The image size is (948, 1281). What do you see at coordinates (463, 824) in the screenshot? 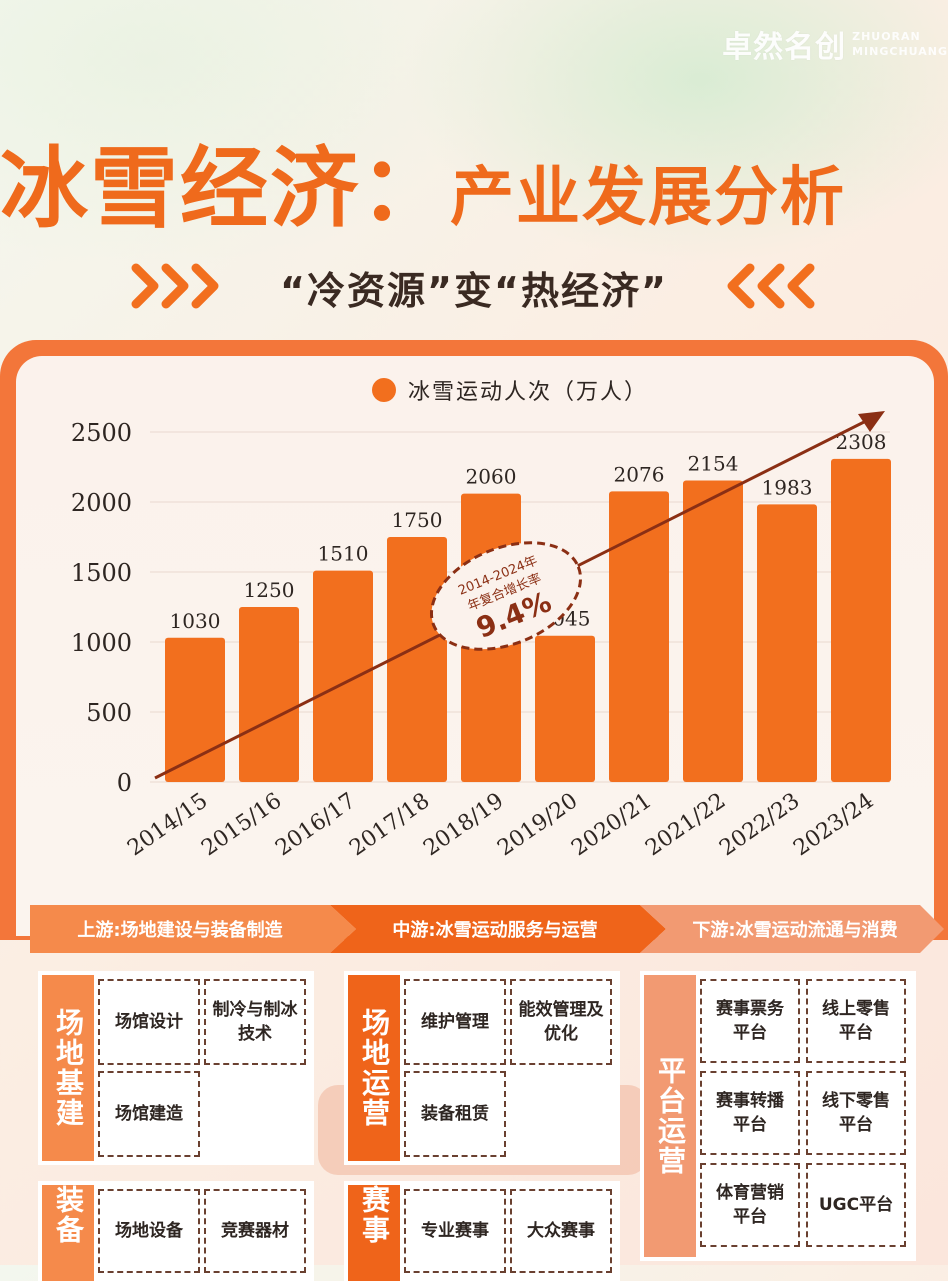
I see `x-tick-label: 2018/19` at bounding box center [463, 824].